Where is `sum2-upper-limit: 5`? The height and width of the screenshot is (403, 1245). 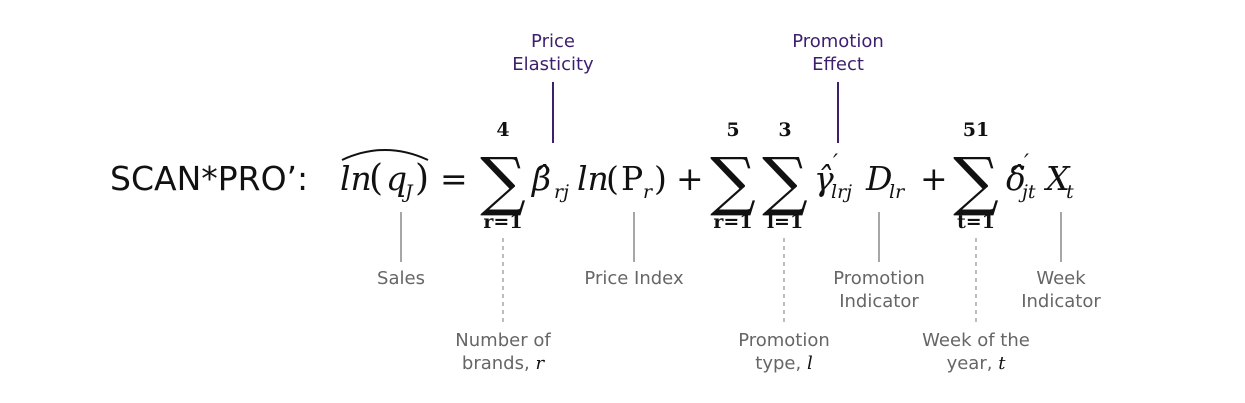 sum2-upper-limit: 5 is located at coordinates (732, 130).